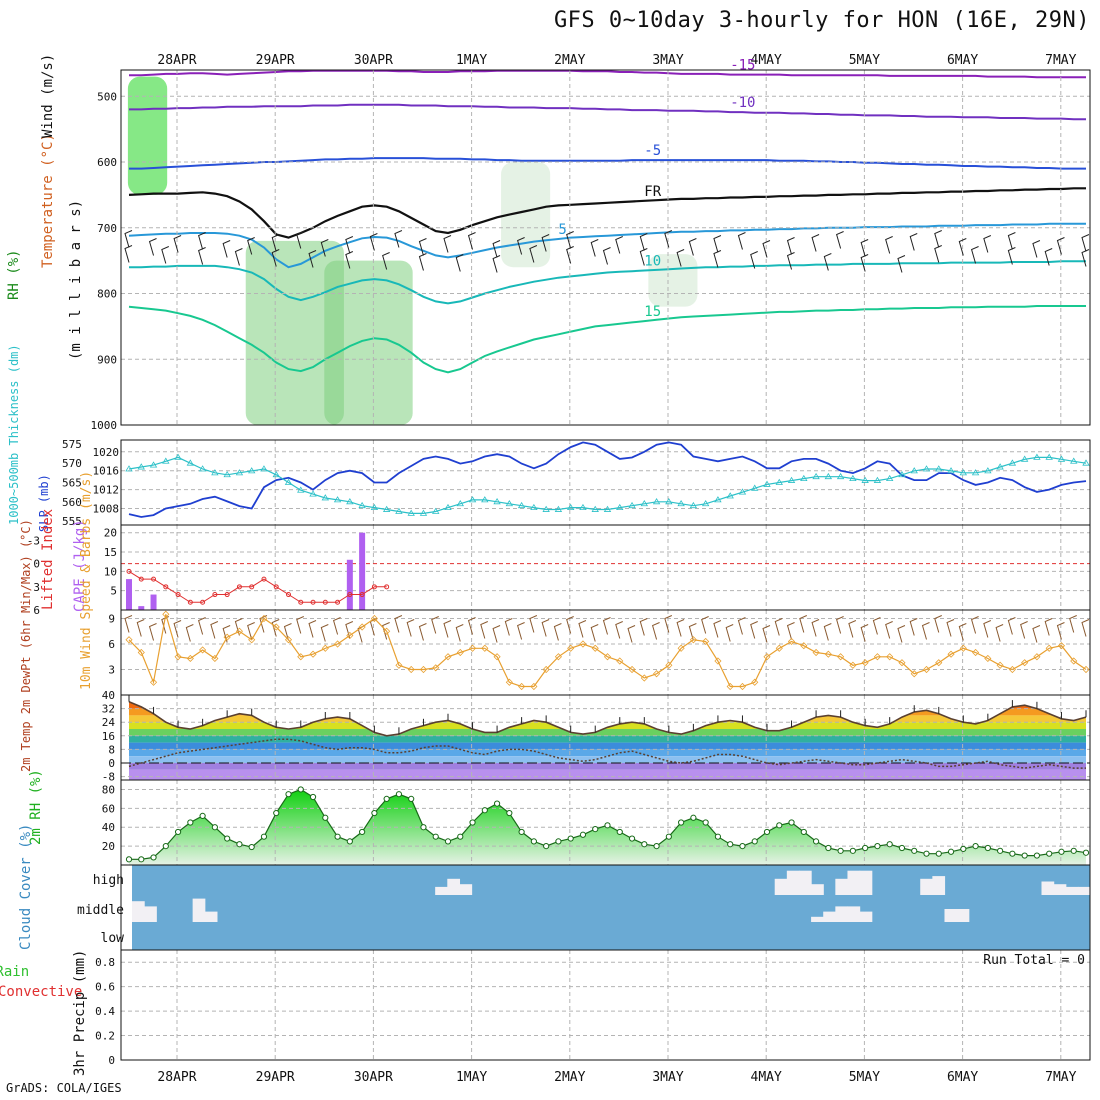 The height and width of the screenshot is (1100, 1100). I want to click on thickness-axis-label: 1000~500mb Thickness (dm), so click(14, 434).